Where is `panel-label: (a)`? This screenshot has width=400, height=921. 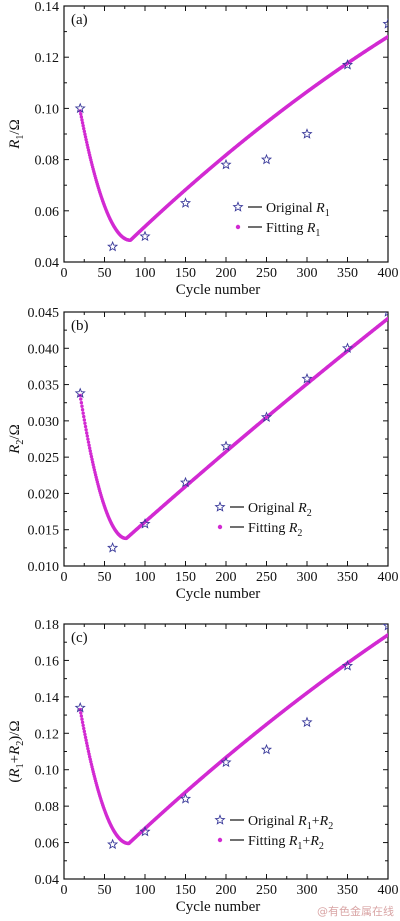 panel-label: (a) is located at coordinates (79, 20).